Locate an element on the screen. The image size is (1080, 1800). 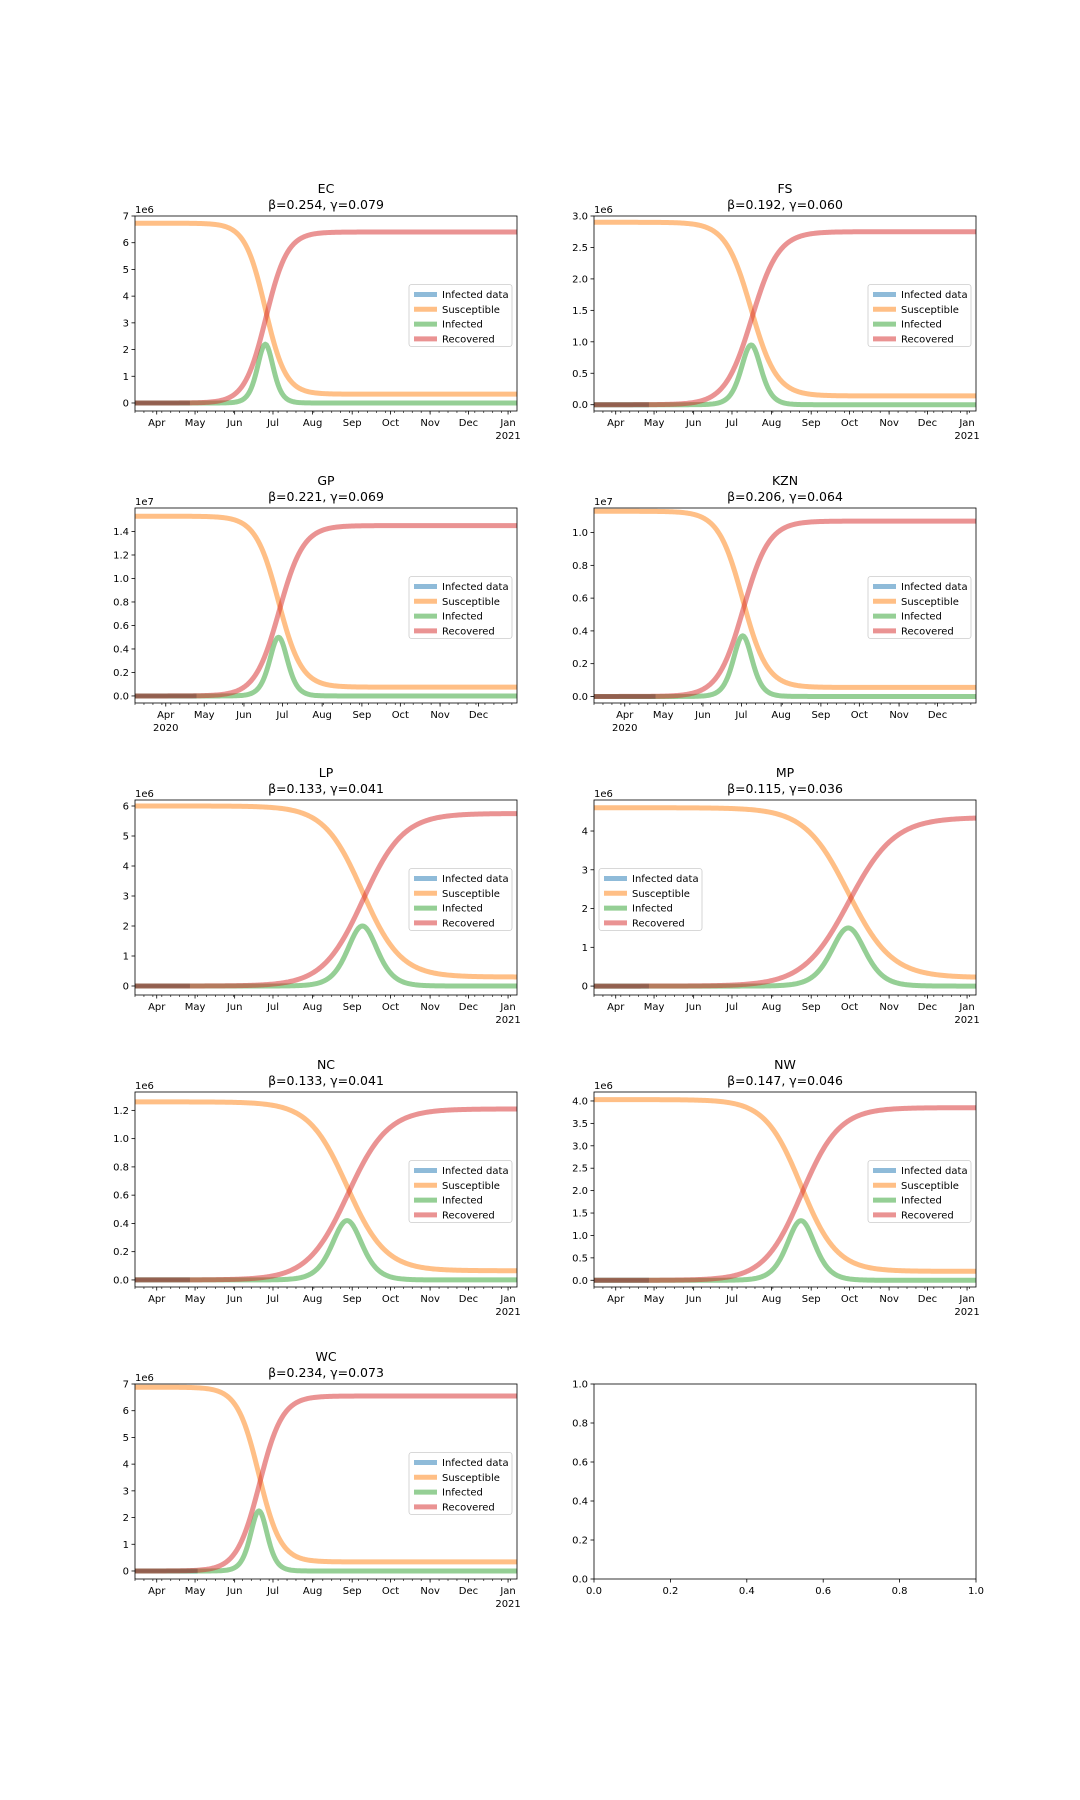
subplot-subtitle: β=0.115, γ=0.036 is located at coordinates (785, 788).